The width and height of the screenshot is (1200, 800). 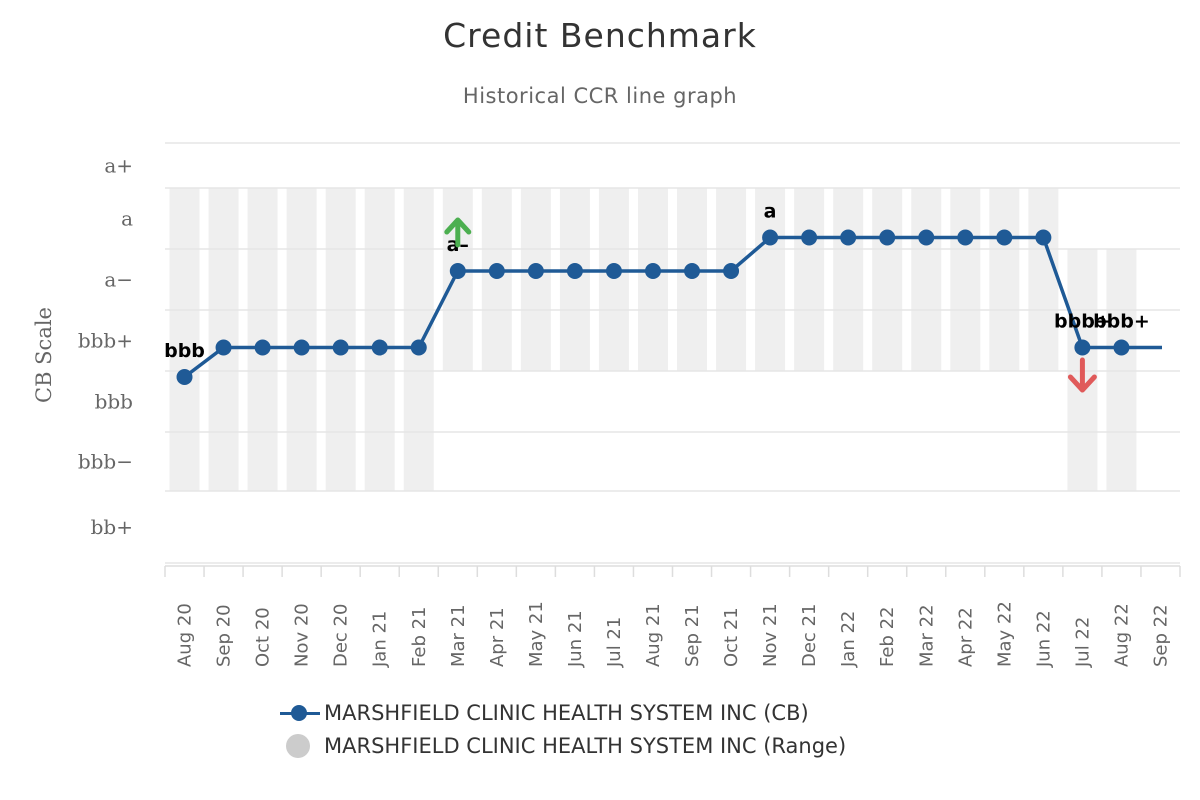 I want to click on legend-line-marker-icon, so click(x=300, y=713).